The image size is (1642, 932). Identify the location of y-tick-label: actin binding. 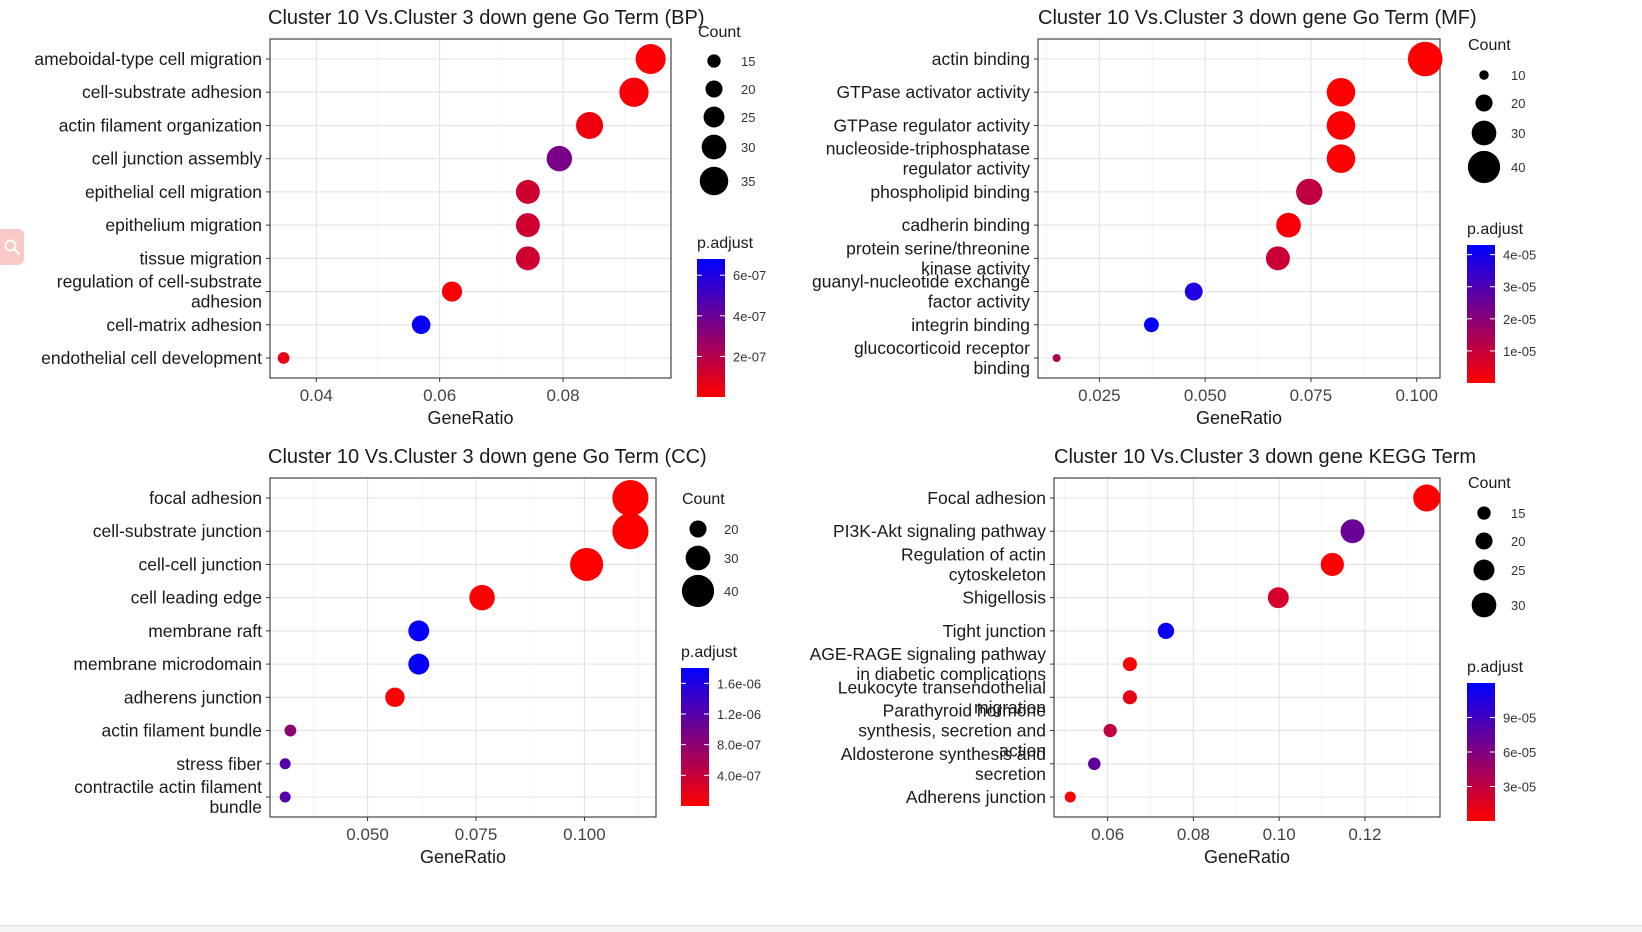
(981, 59).